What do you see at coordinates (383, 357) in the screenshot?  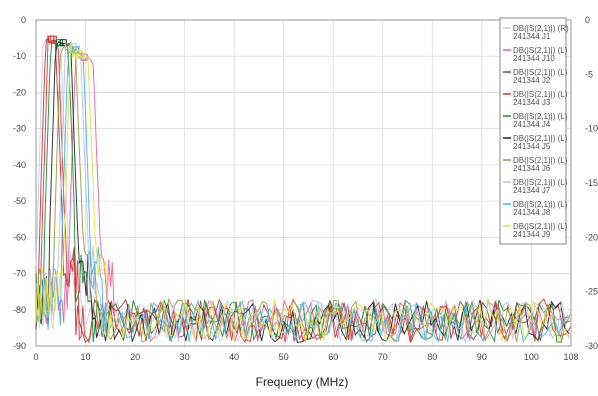 I see `x-tick-label: 70` at bounding box center [383, 357].